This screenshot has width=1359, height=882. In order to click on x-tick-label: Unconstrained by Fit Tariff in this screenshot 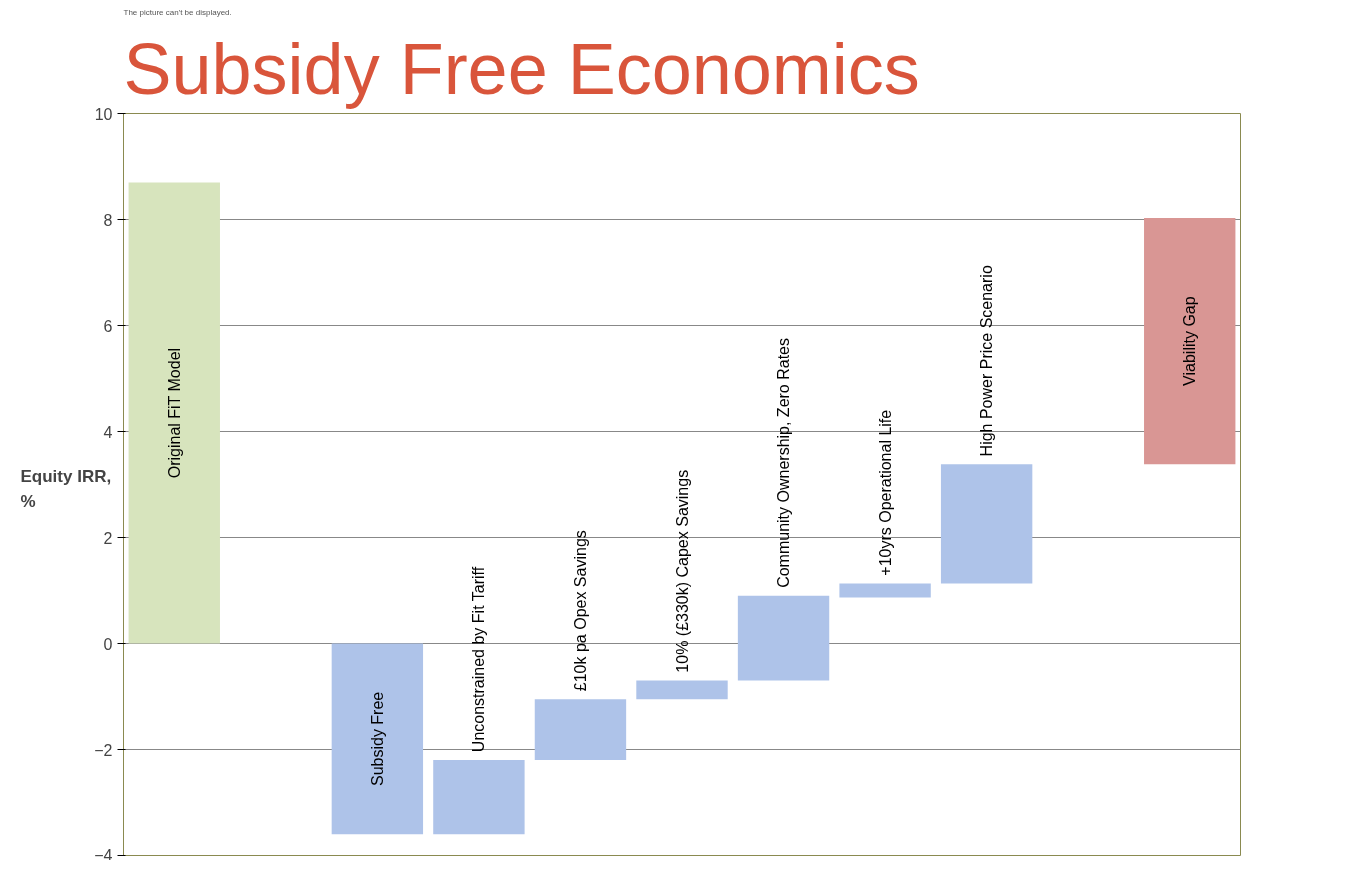, I will do `click(479, 659)`.